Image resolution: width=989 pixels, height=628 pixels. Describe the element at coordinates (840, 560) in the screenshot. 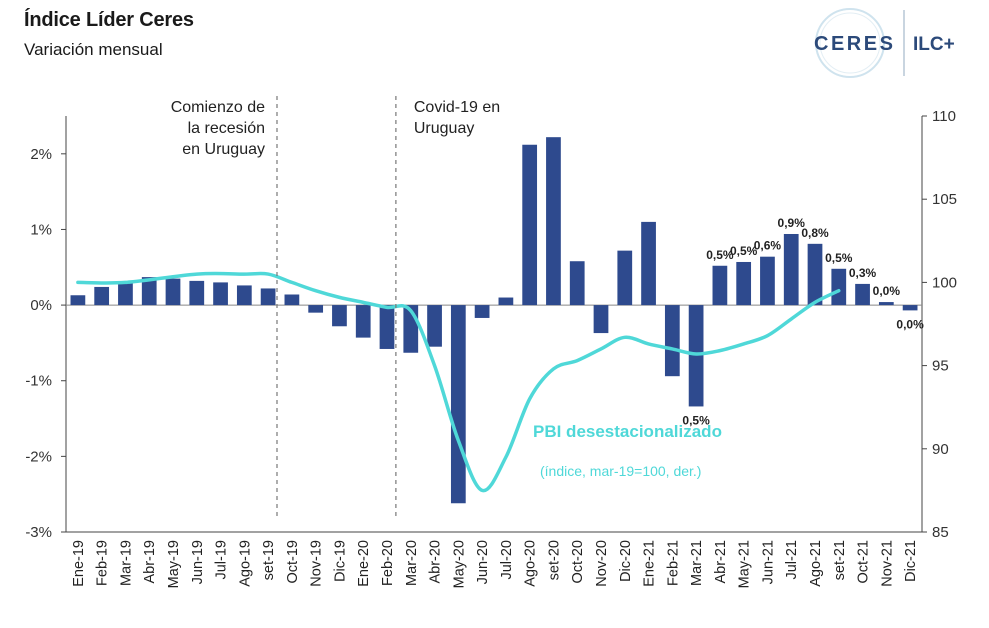

I see `x-tick-label: set-21` at that location.